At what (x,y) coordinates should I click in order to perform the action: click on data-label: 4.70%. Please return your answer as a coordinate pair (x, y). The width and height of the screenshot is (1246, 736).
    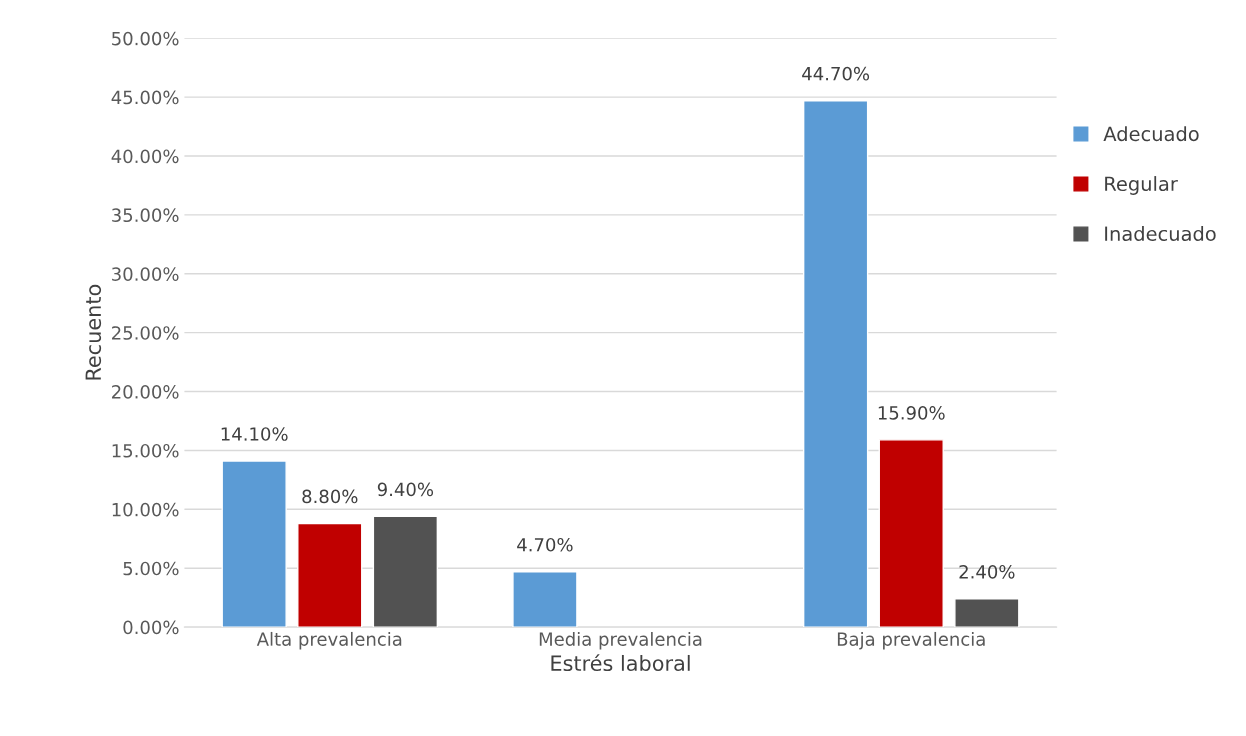
    Looking at the image, I should click on (545, 544).